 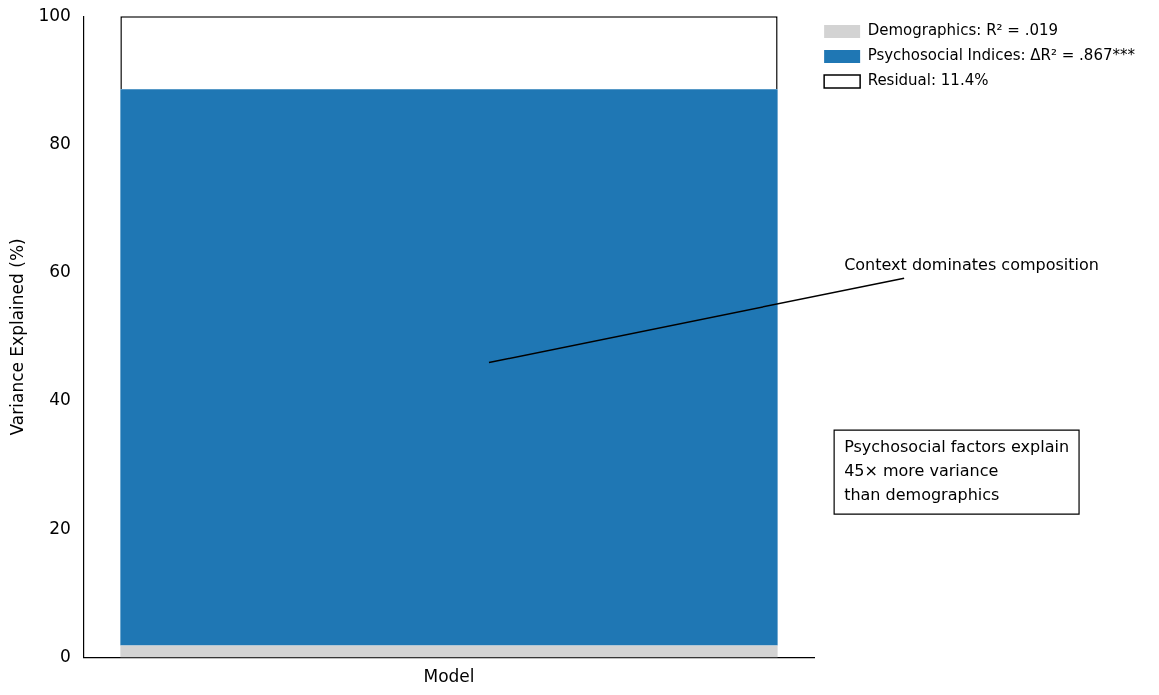 I want to click on y-tick-label: 80, so click(x=60, y=142).